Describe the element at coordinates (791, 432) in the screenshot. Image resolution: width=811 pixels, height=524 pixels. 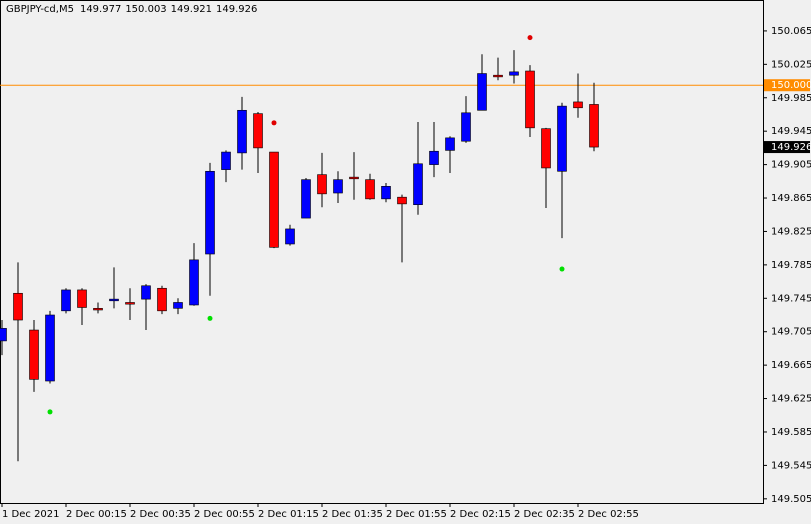
I see `y-tick-label: 149.585` at that location.